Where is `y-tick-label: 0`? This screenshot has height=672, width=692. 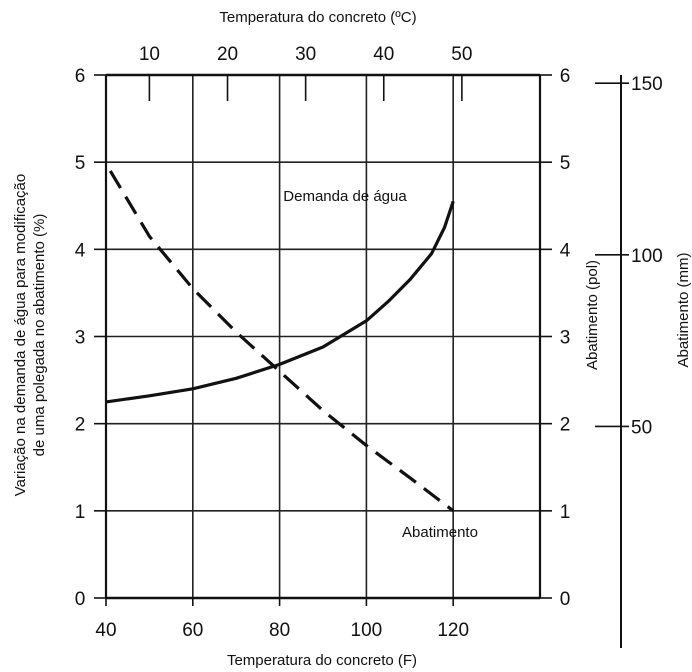 y-tick-label: 0 is located at coordinates (80, 599).